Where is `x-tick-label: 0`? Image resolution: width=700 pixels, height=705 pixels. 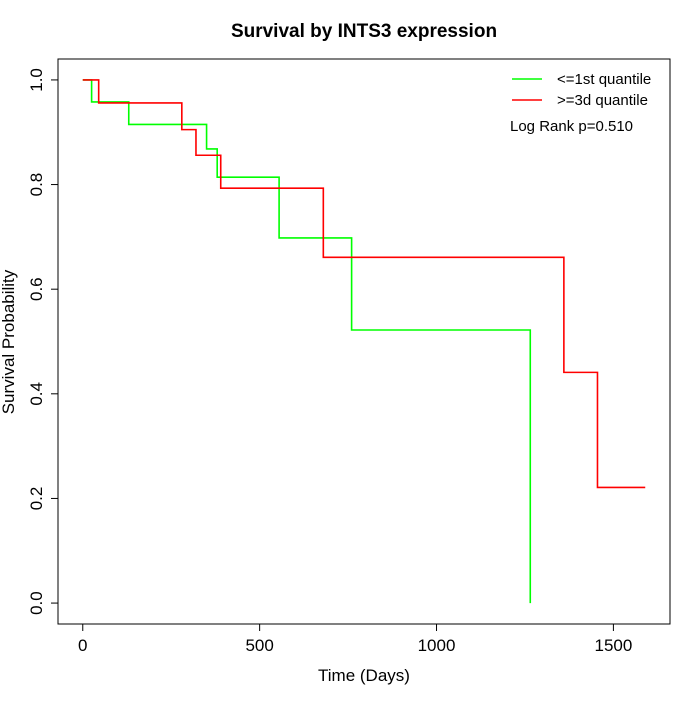
x-tick-label: 0 is located at coordinates (82, 645).